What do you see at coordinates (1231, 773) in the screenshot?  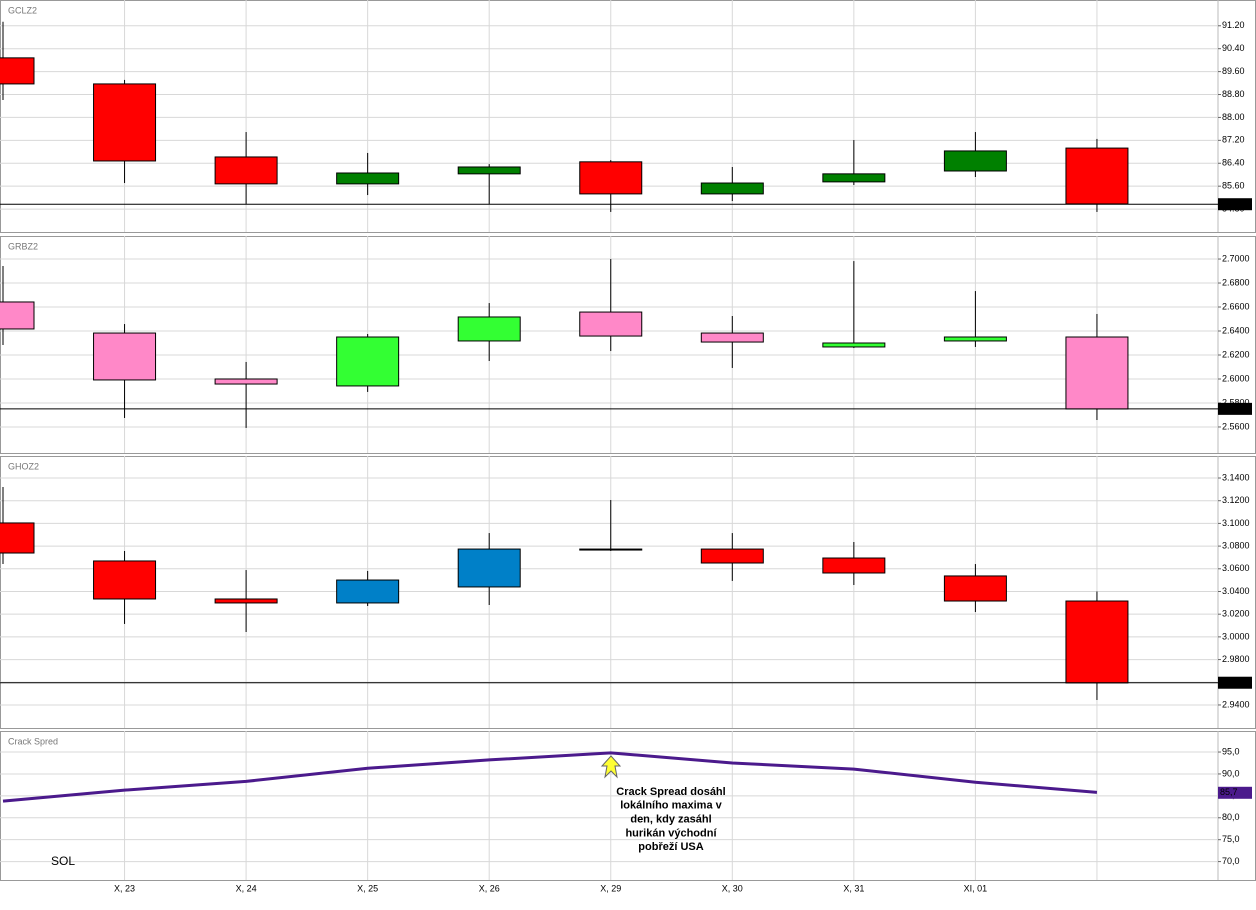 I see `y-tick-label: 90,0` at bounding box center [1231, 773].